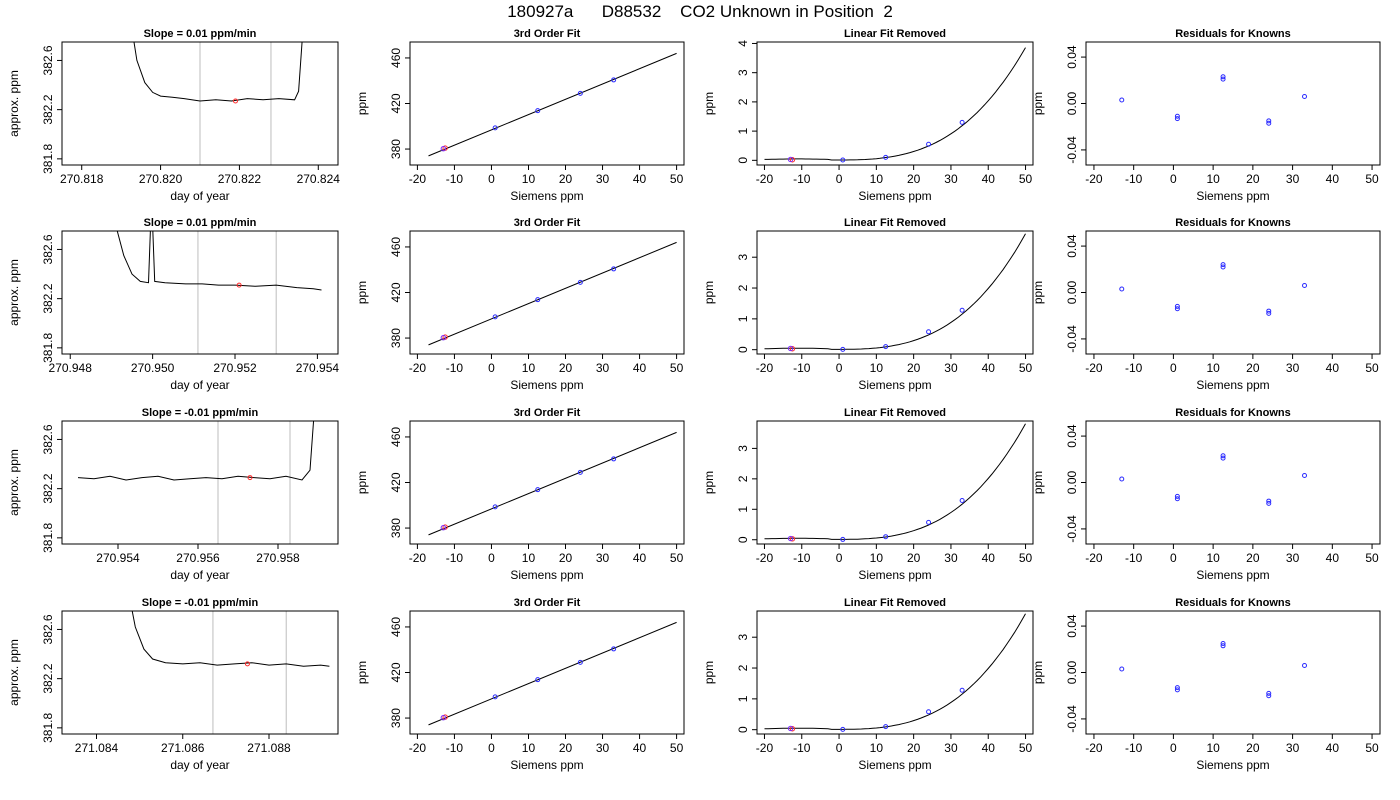 The image size is (1400, 800). Describe the element at coordinates (97, 748) in the screenshot. I see `x-tick-label: 271.084` at that location.